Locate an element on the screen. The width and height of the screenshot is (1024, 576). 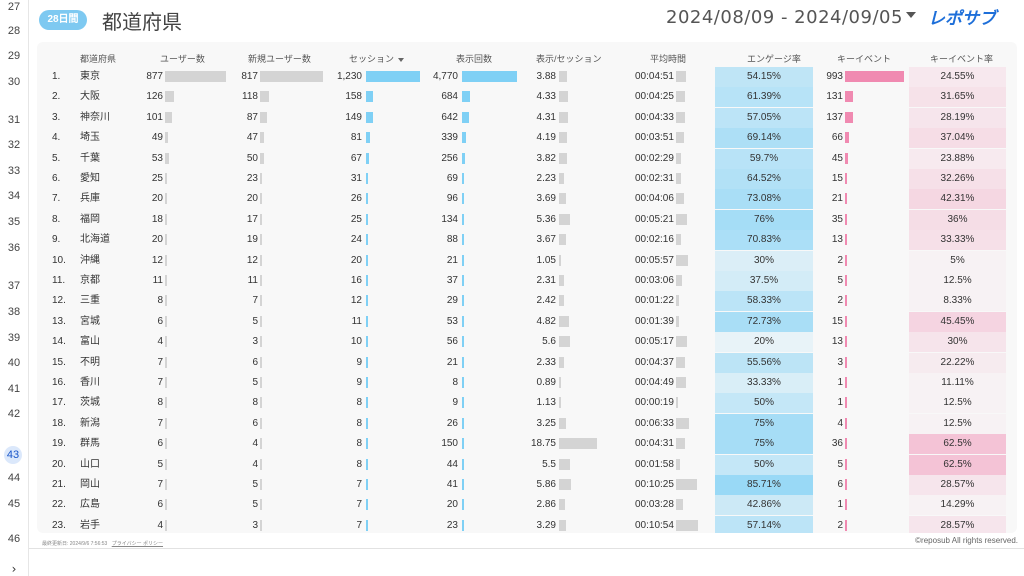
row-index: 17. is located at coordinates (59, 403).